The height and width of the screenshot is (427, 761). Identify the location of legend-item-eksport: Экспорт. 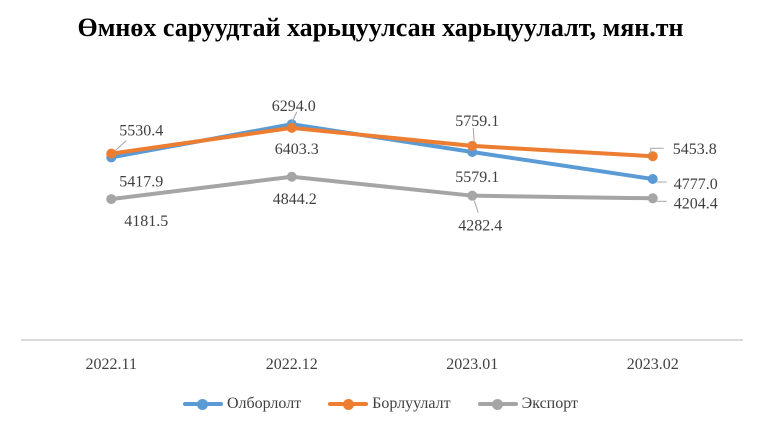
(528, 404).